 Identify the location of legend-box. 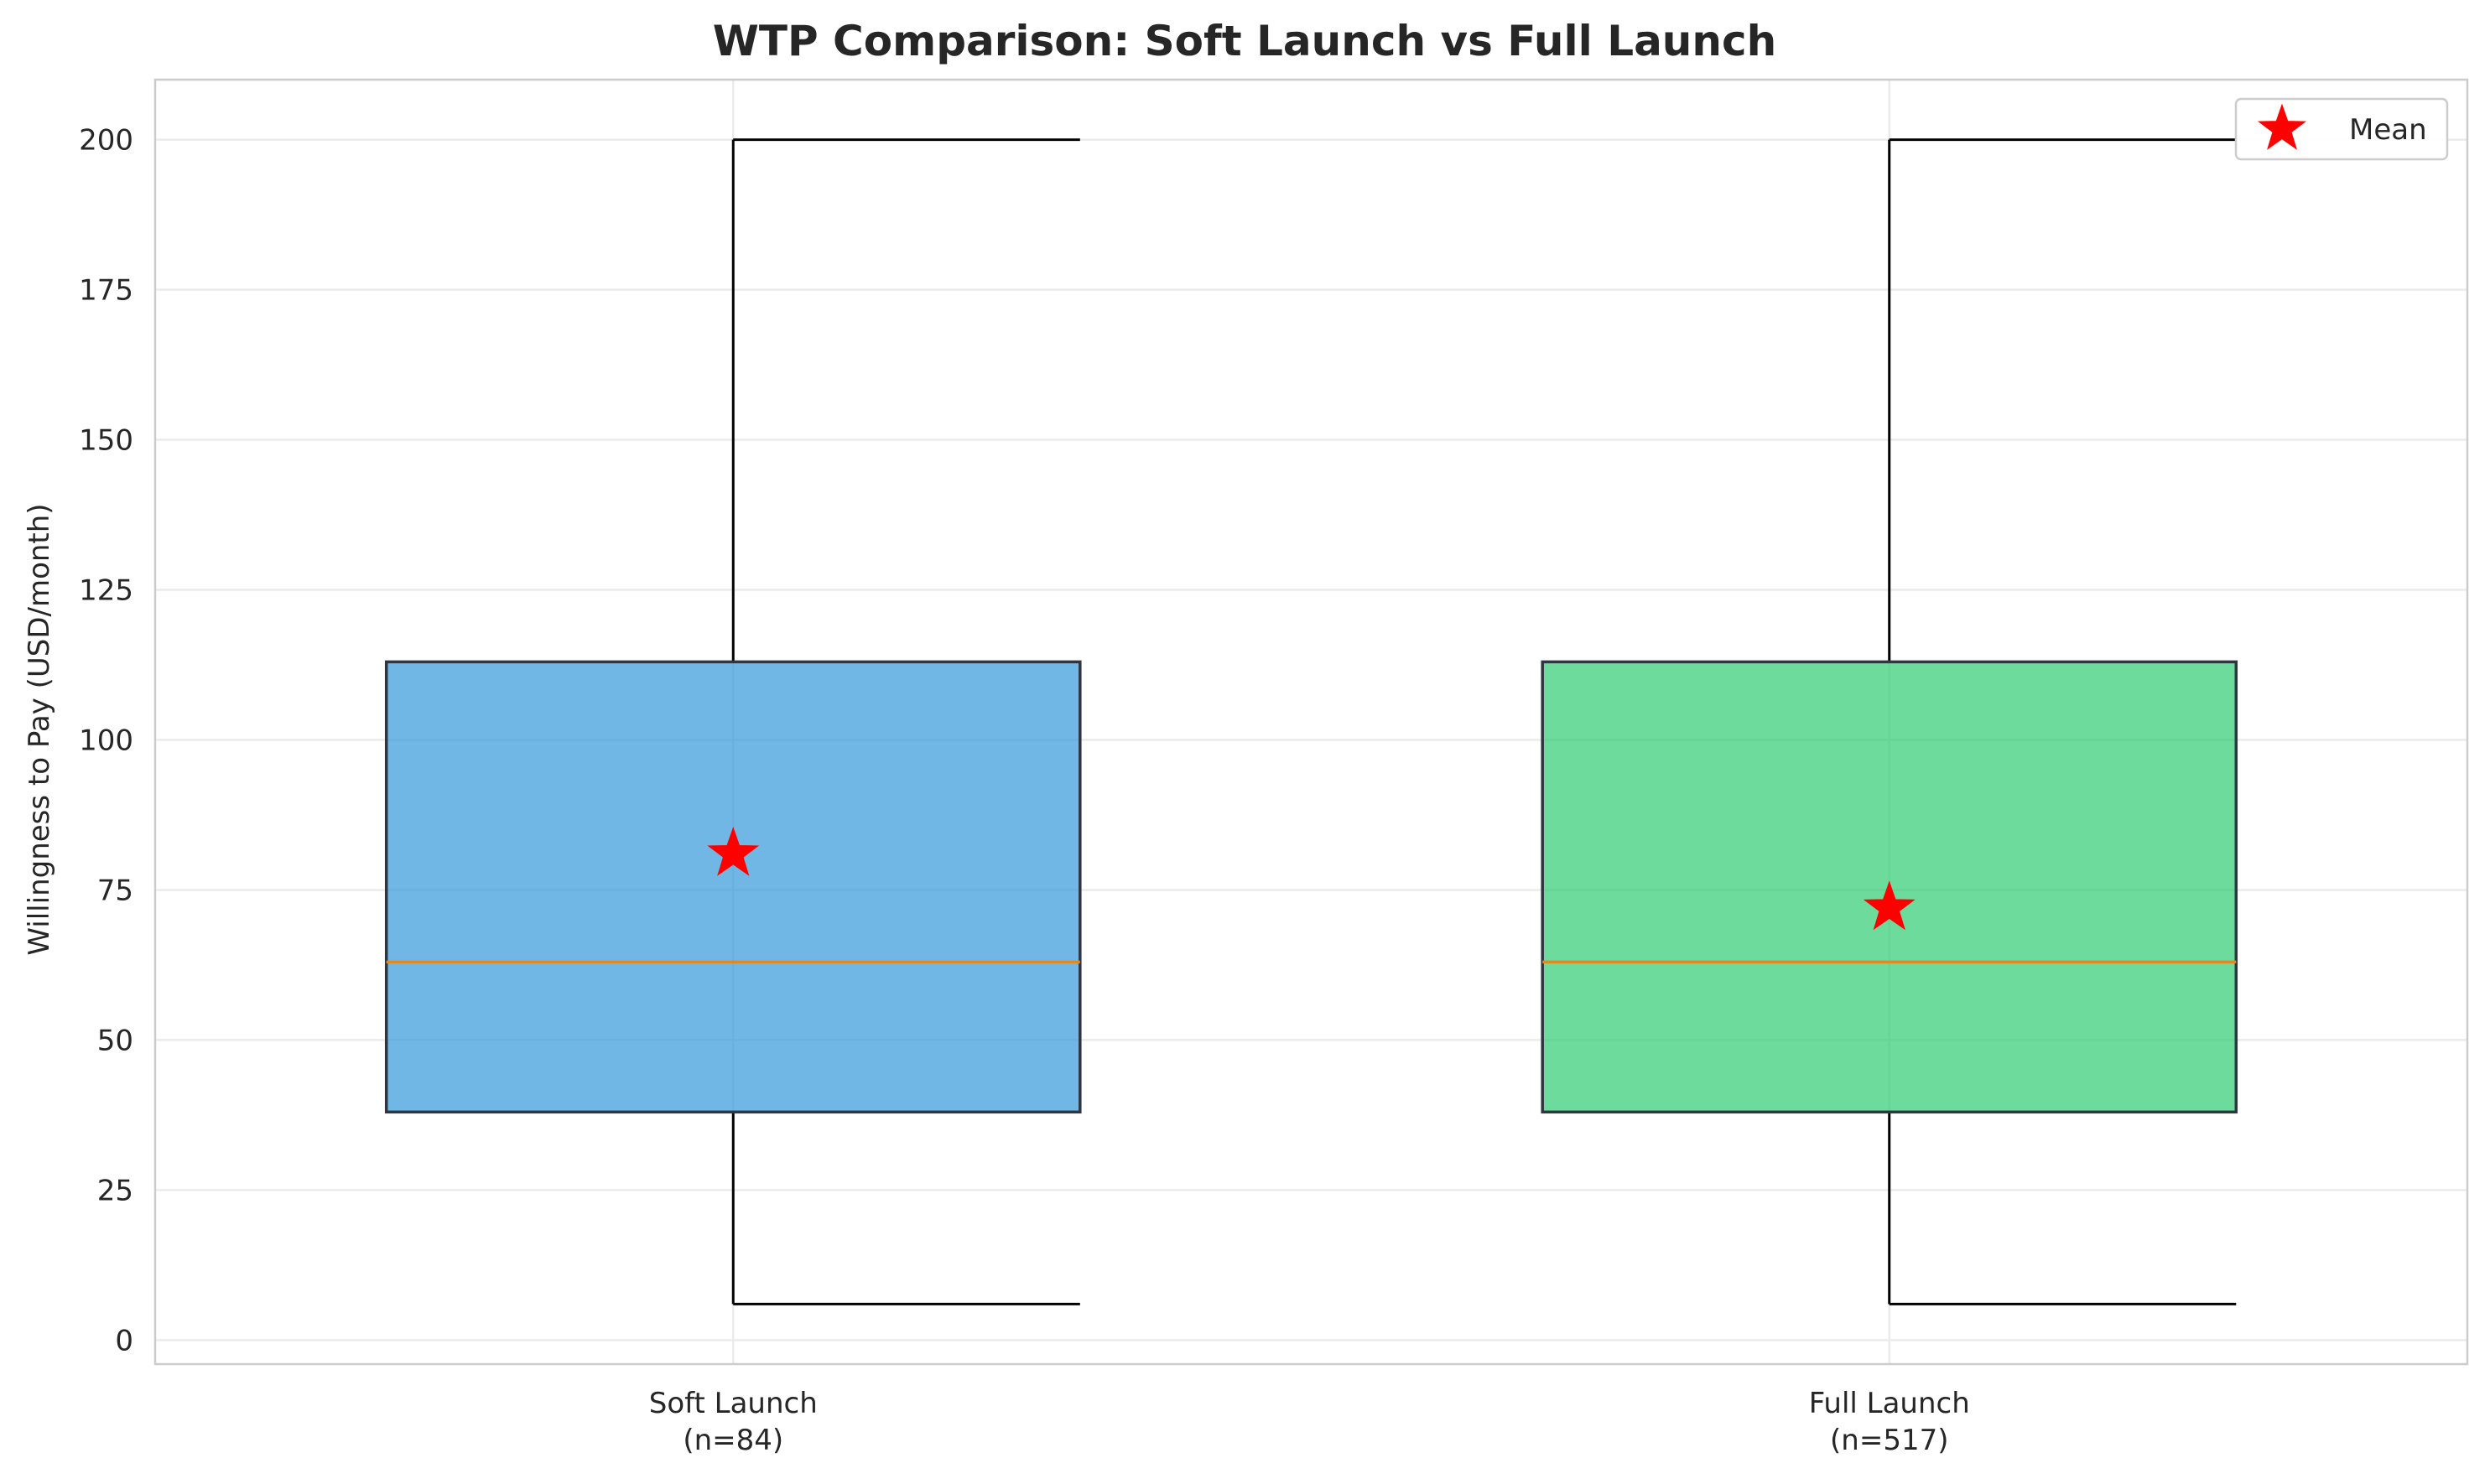
(2341, 129).